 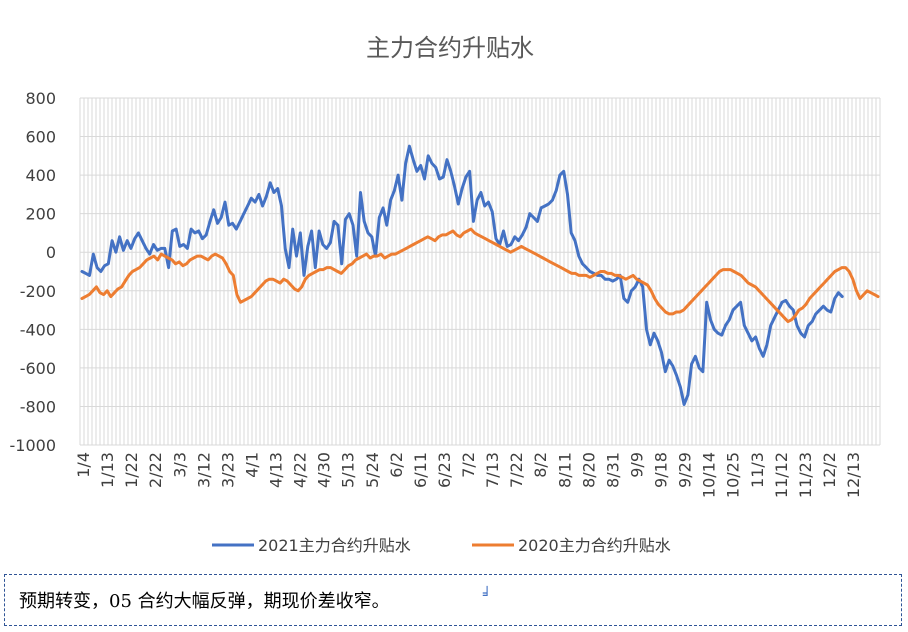 What do you see at coordinates (300, 470) in the screenshot?
I see `x-tick-label: 4/22` at bounding box center [300, 470].